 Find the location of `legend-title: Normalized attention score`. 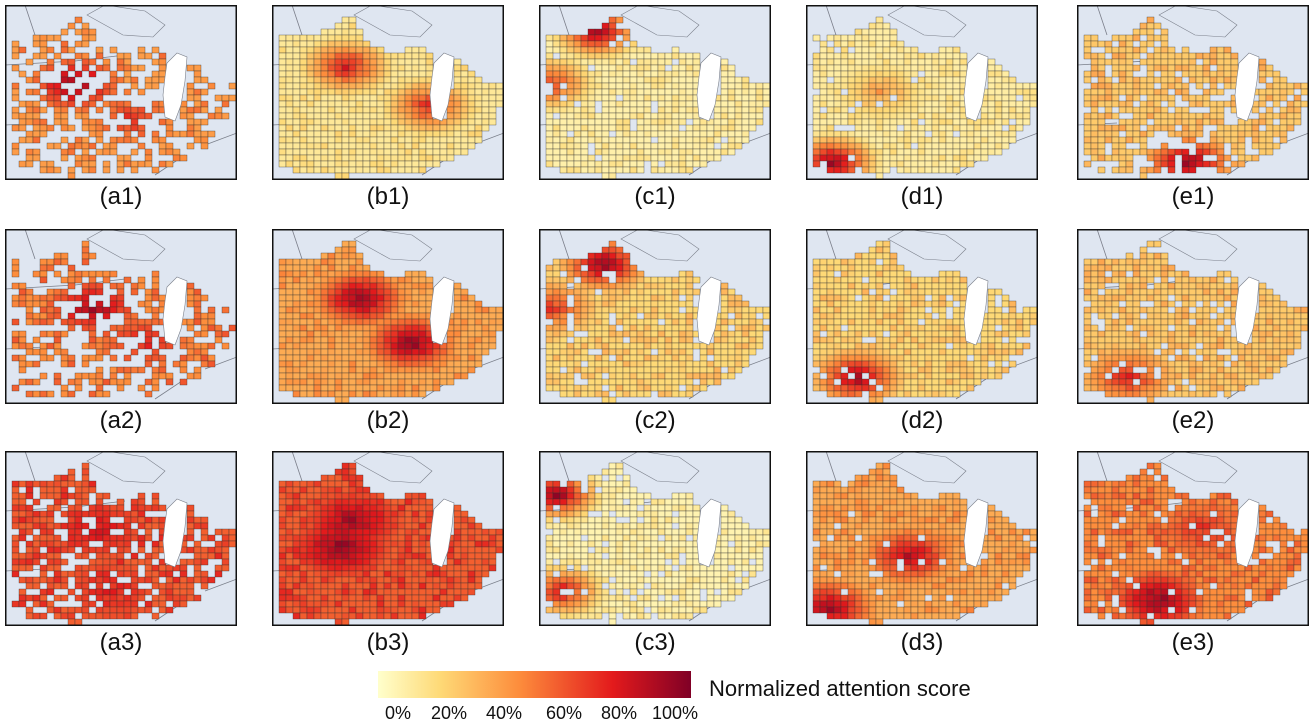

legend-title: Normalized attention score is located at coordinates (840, 688).